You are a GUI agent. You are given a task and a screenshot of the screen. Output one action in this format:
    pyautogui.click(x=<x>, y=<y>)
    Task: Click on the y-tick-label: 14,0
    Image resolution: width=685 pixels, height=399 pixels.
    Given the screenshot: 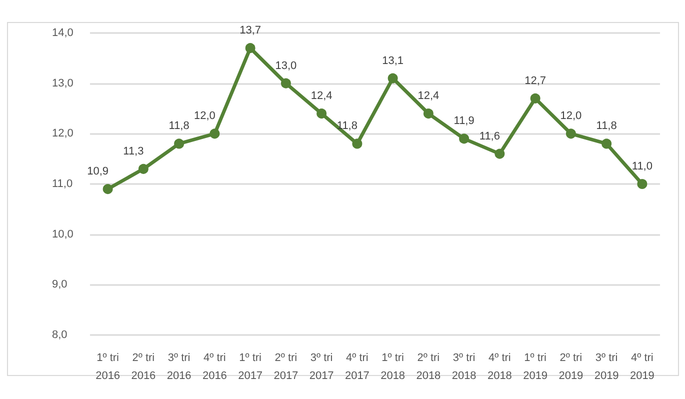 What is the action you would take?
    pyautogui.click(x=63, y=33)
    